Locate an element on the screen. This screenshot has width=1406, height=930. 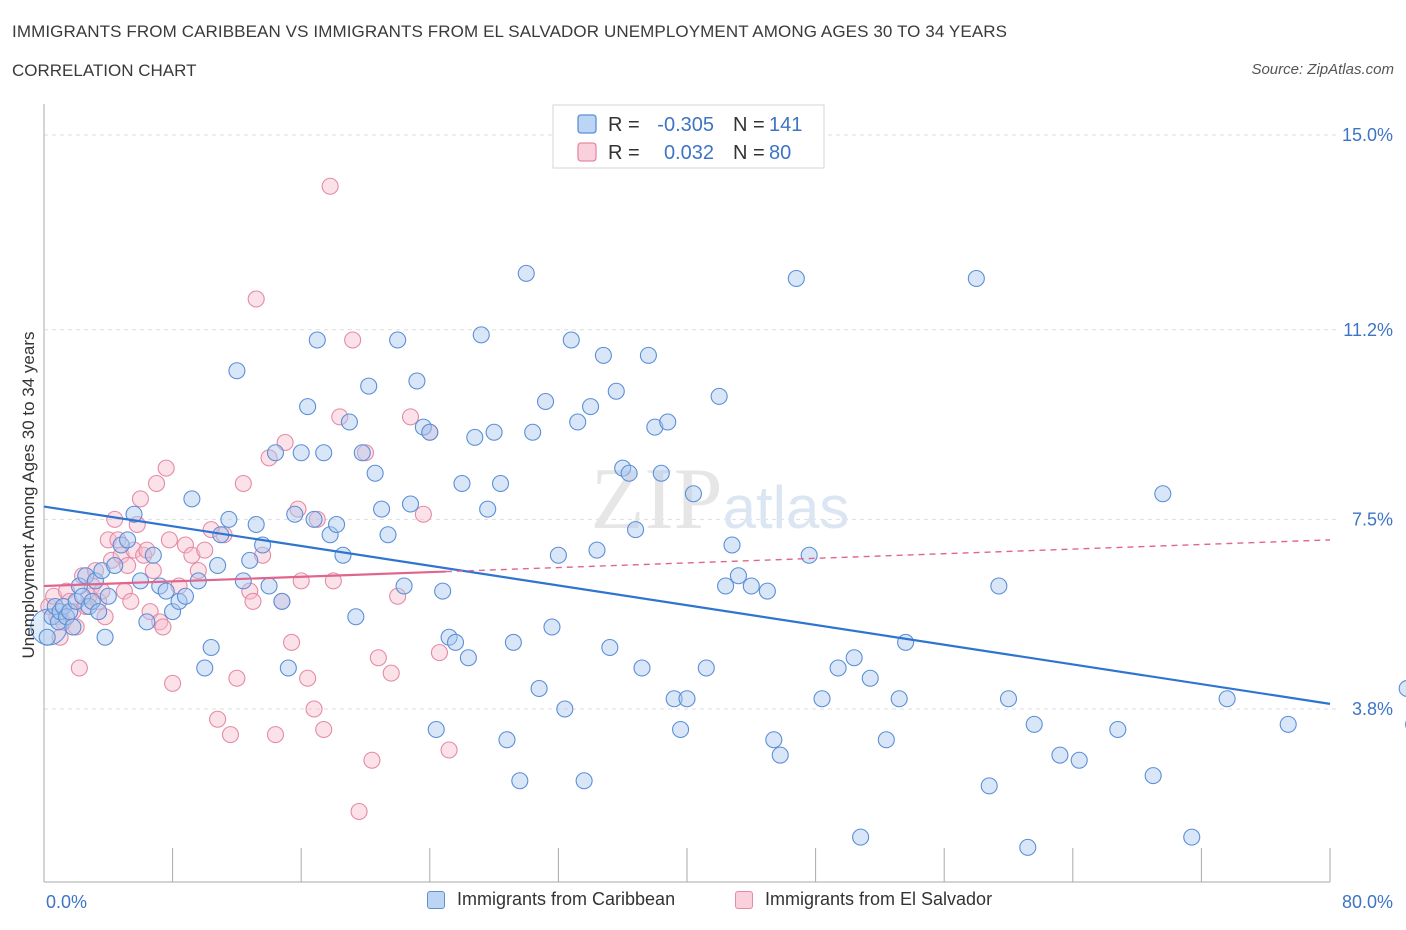
legend-swatch-caribbean is located at coordinates (587, 124).